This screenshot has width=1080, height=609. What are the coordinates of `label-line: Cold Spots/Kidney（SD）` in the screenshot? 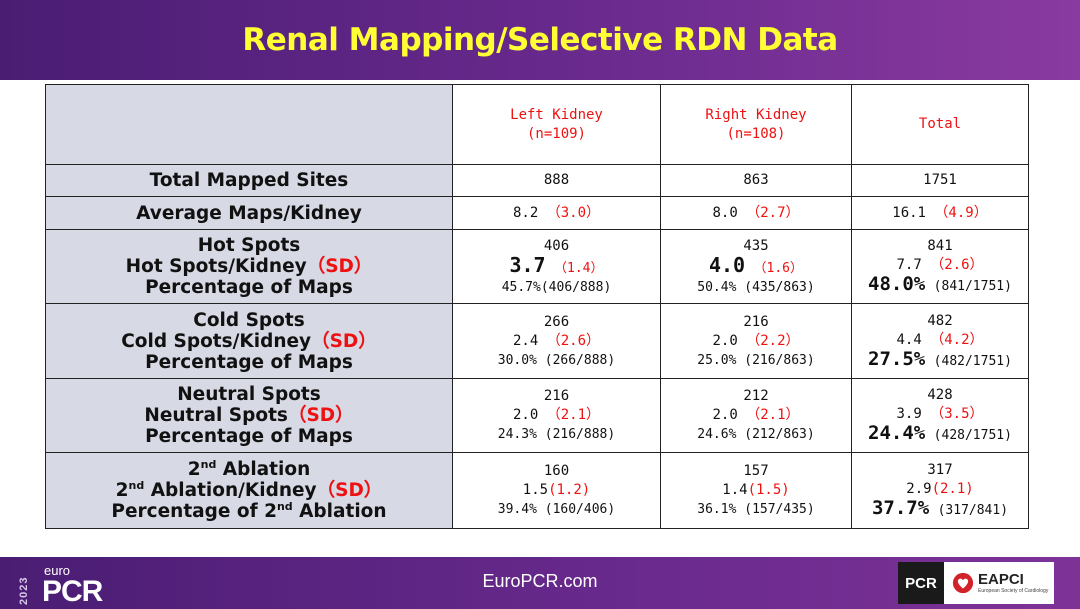 It's located at (249, 341).